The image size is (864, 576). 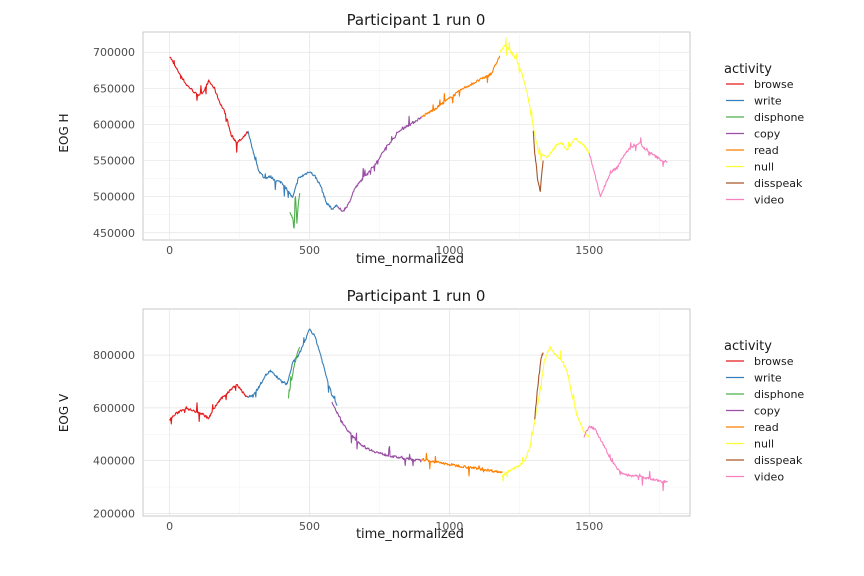 I want to click on y-tick-label: 200000, so click(x=114, y=513).